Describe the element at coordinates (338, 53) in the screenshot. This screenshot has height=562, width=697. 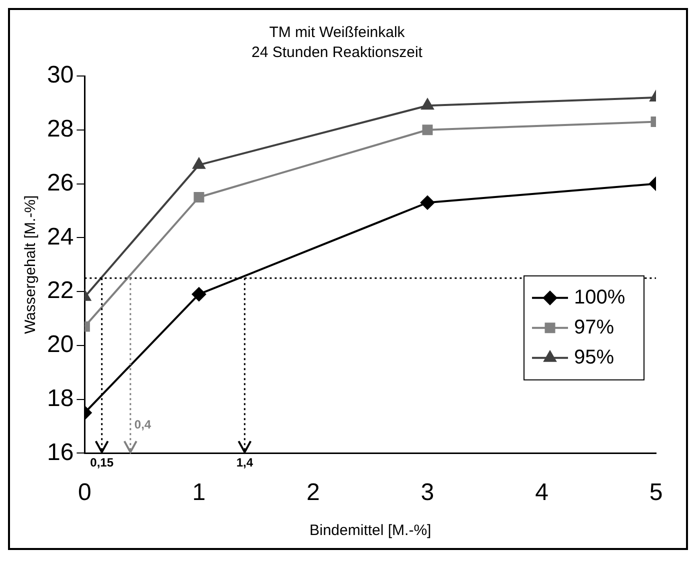
I see `chart-subtitle: 24 Stunden Reaktionszeit` at that location.